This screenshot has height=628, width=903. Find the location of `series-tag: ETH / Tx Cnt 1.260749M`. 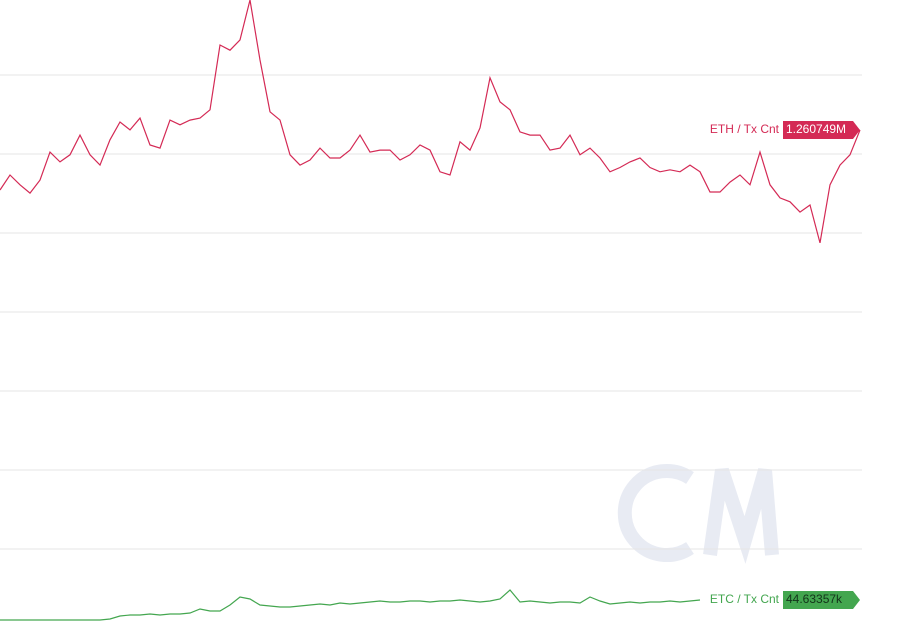

series-tag: ETH / Tx Cnt 1.260749M is located at coordinates (785, 130).